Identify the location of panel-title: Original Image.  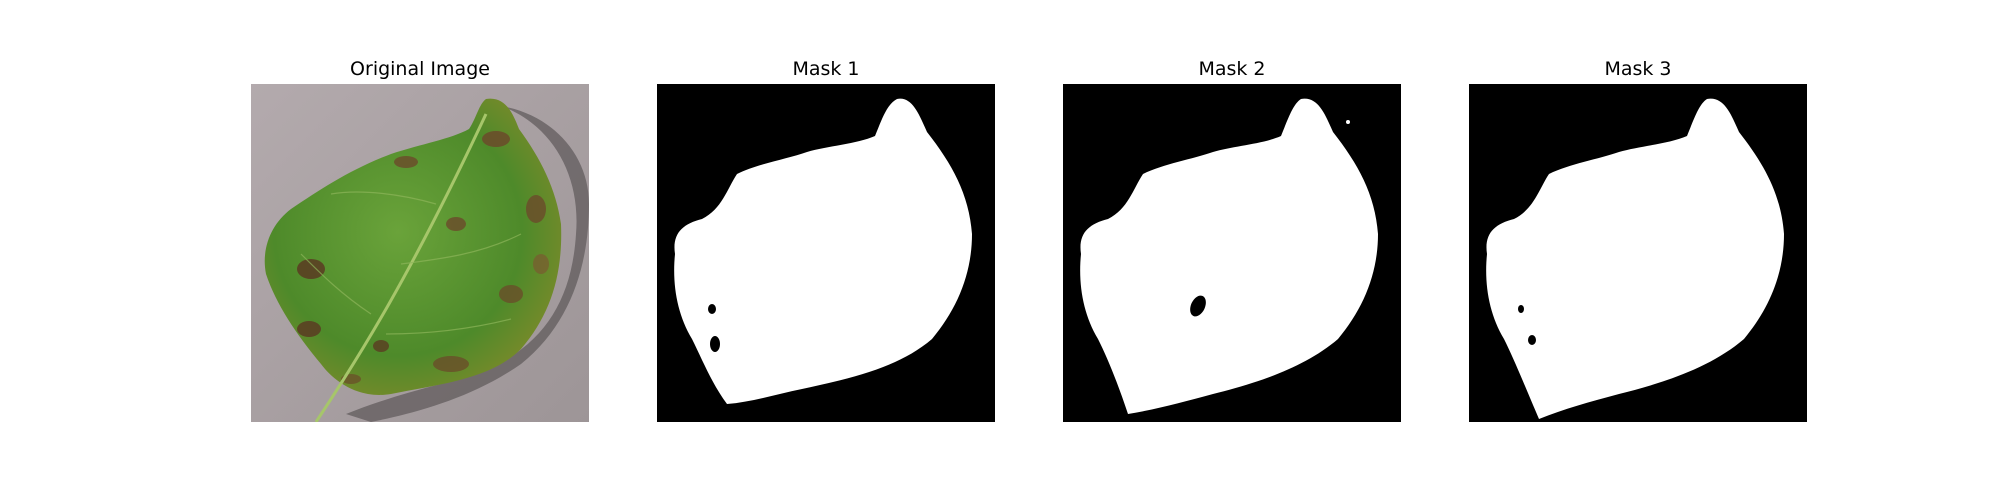
(420, 69).